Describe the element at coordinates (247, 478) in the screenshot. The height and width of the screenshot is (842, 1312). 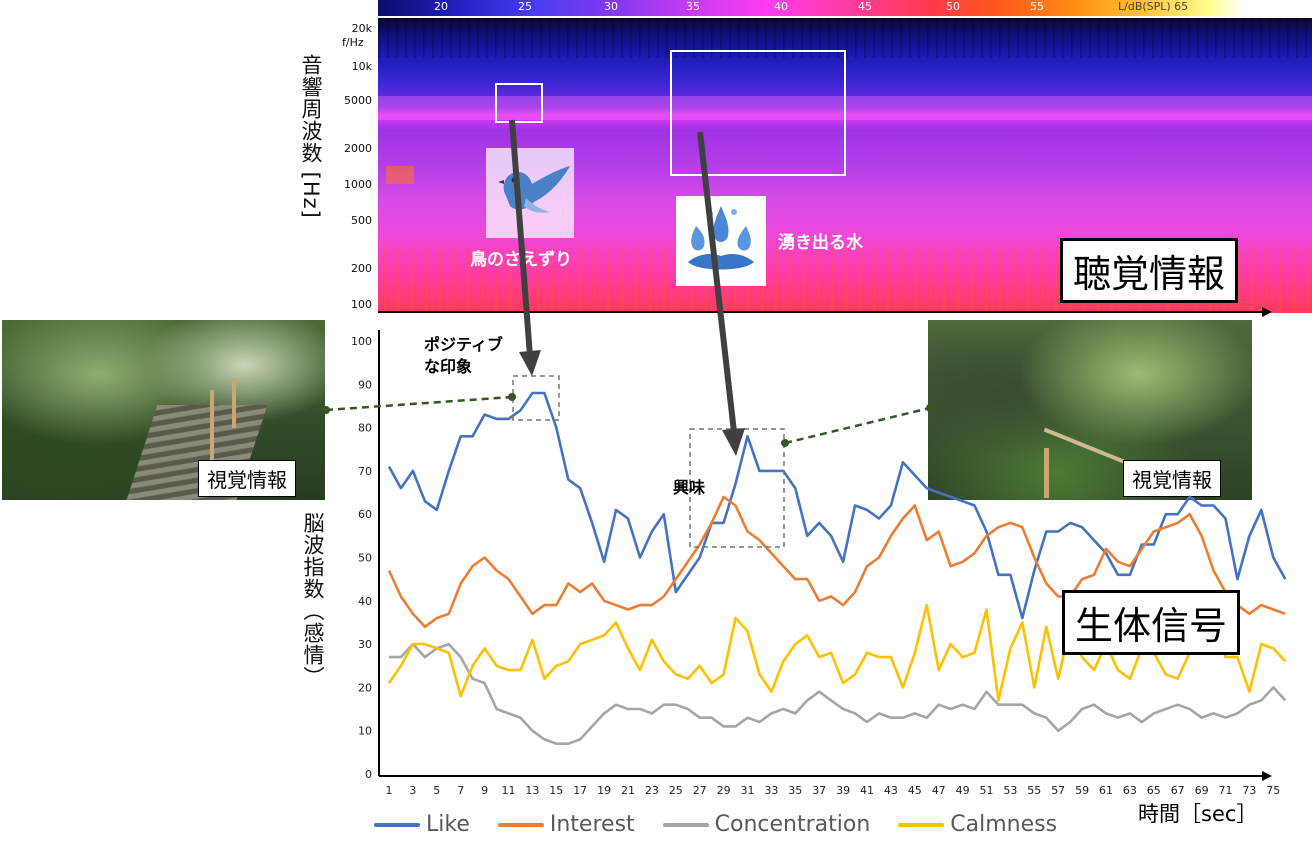
I see `visual-info-label-left: 視覚情報` at that location.